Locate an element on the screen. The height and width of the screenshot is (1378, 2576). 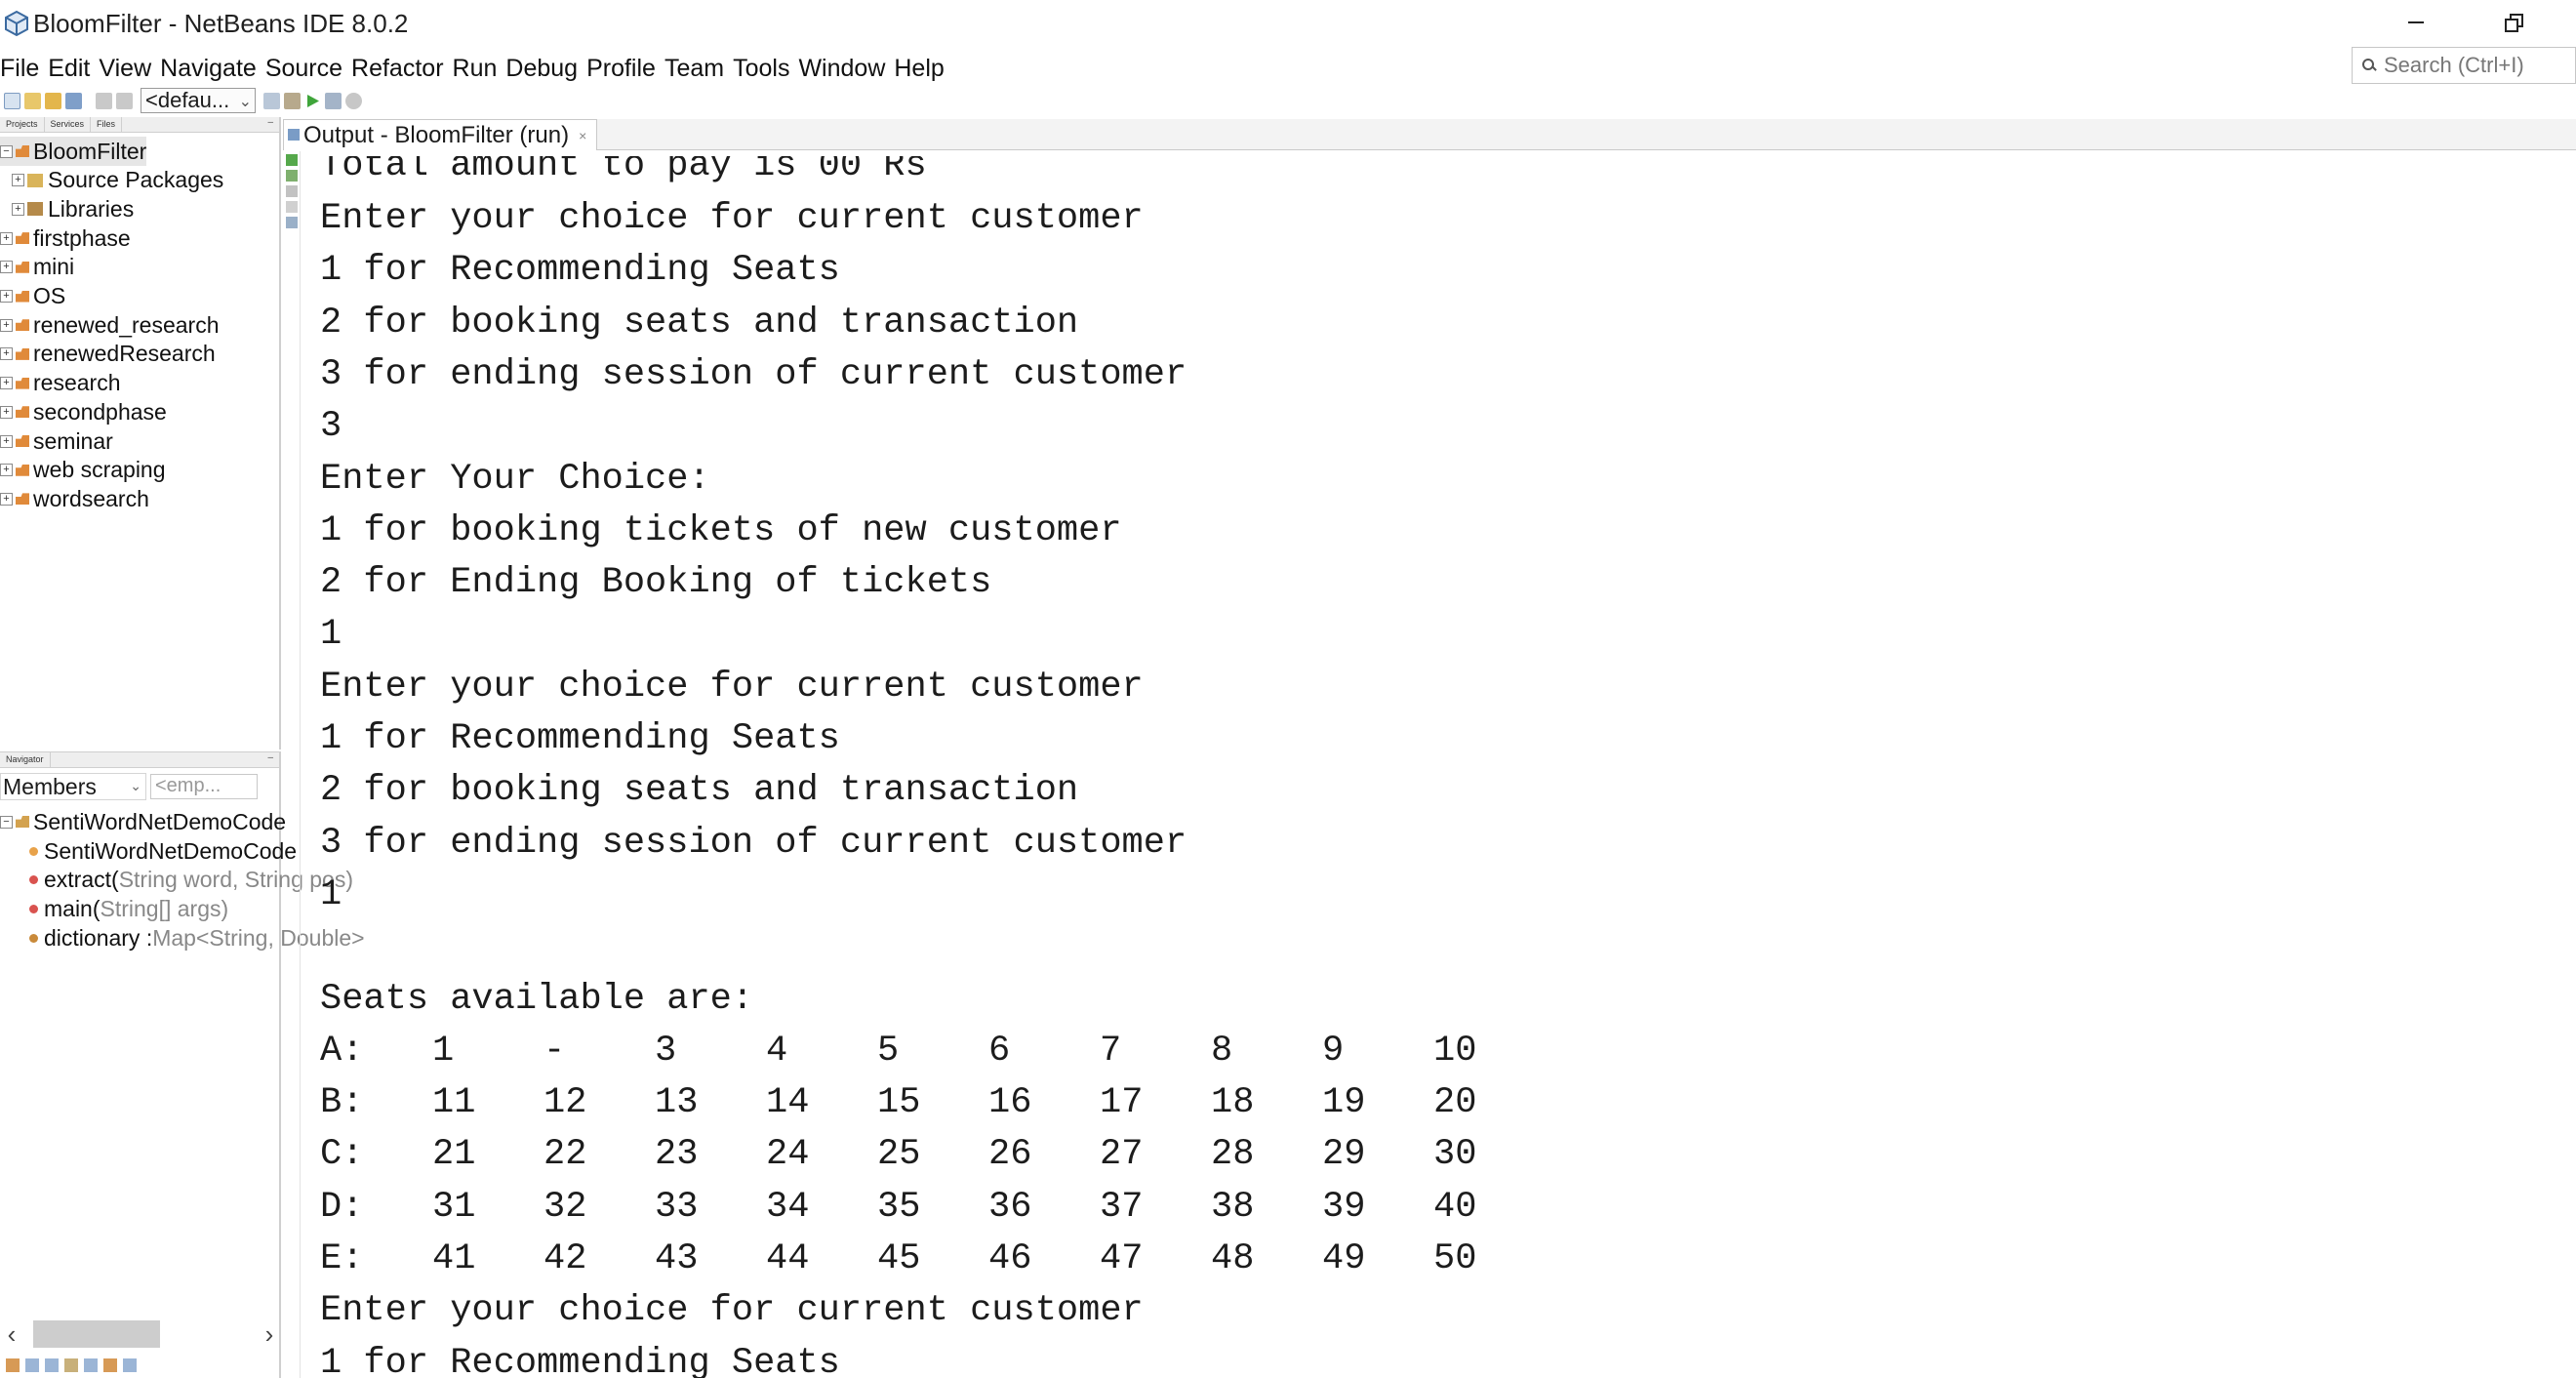
menu-window: Window is located at coordinates (842, 68).